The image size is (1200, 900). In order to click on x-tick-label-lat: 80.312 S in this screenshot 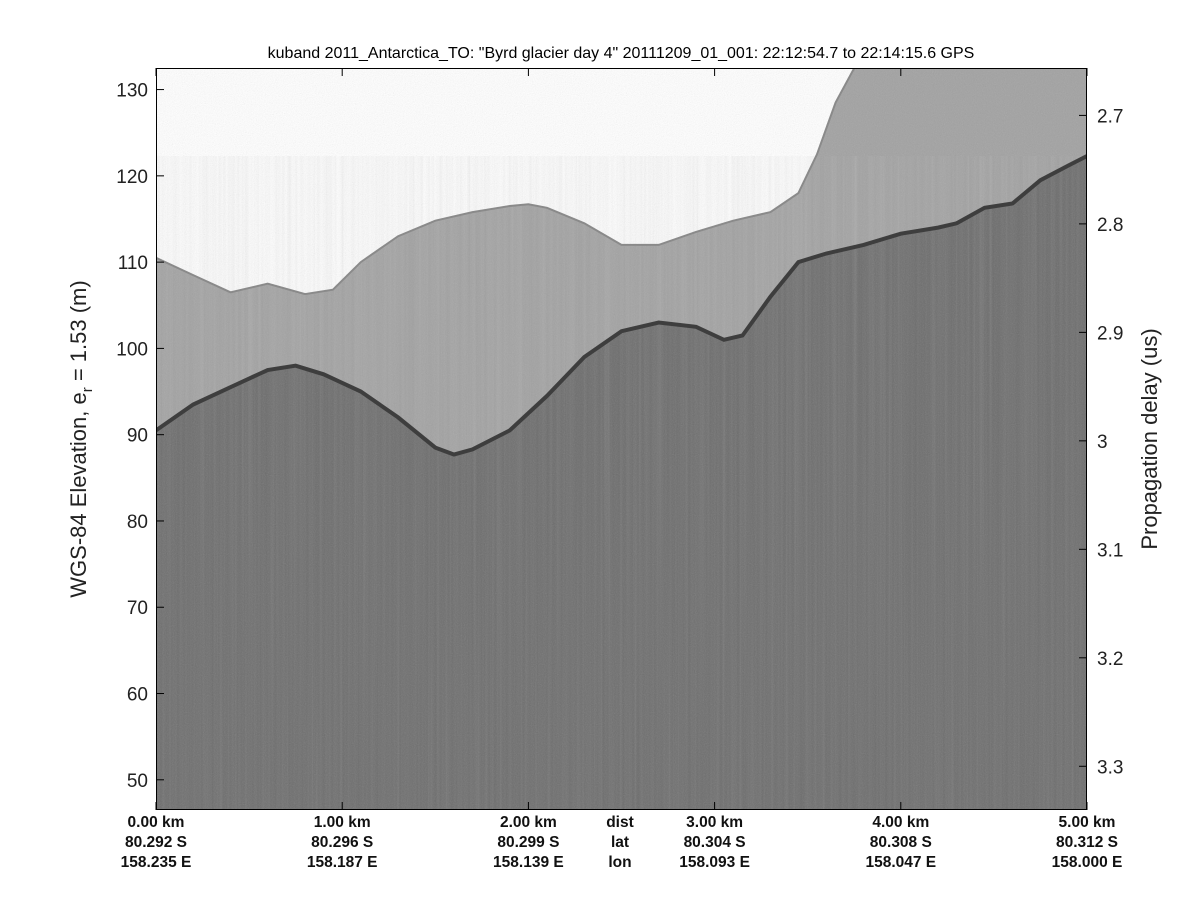, I will do `click(1087, 842)`.